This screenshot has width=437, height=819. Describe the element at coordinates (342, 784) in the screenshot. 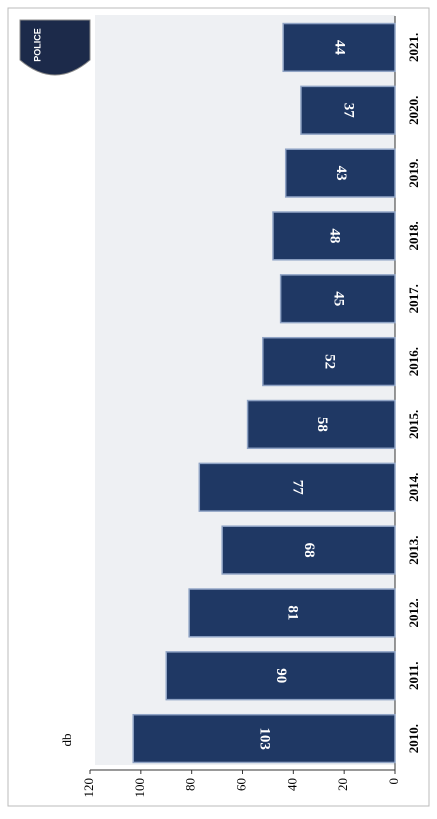

I see `y-tick-label: 20` at that location.